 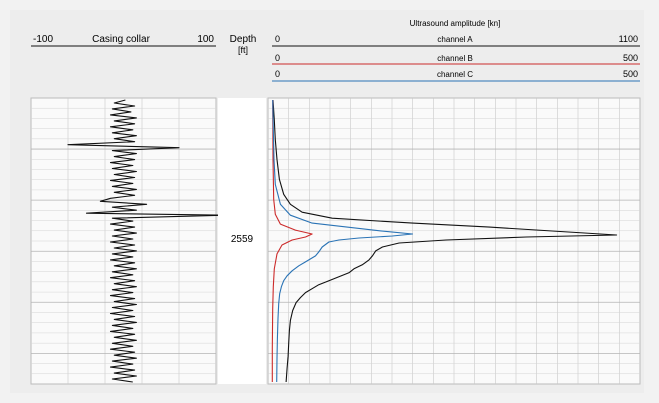 I want to click on channel-a-max: 1100, so click(x=628, y=39).